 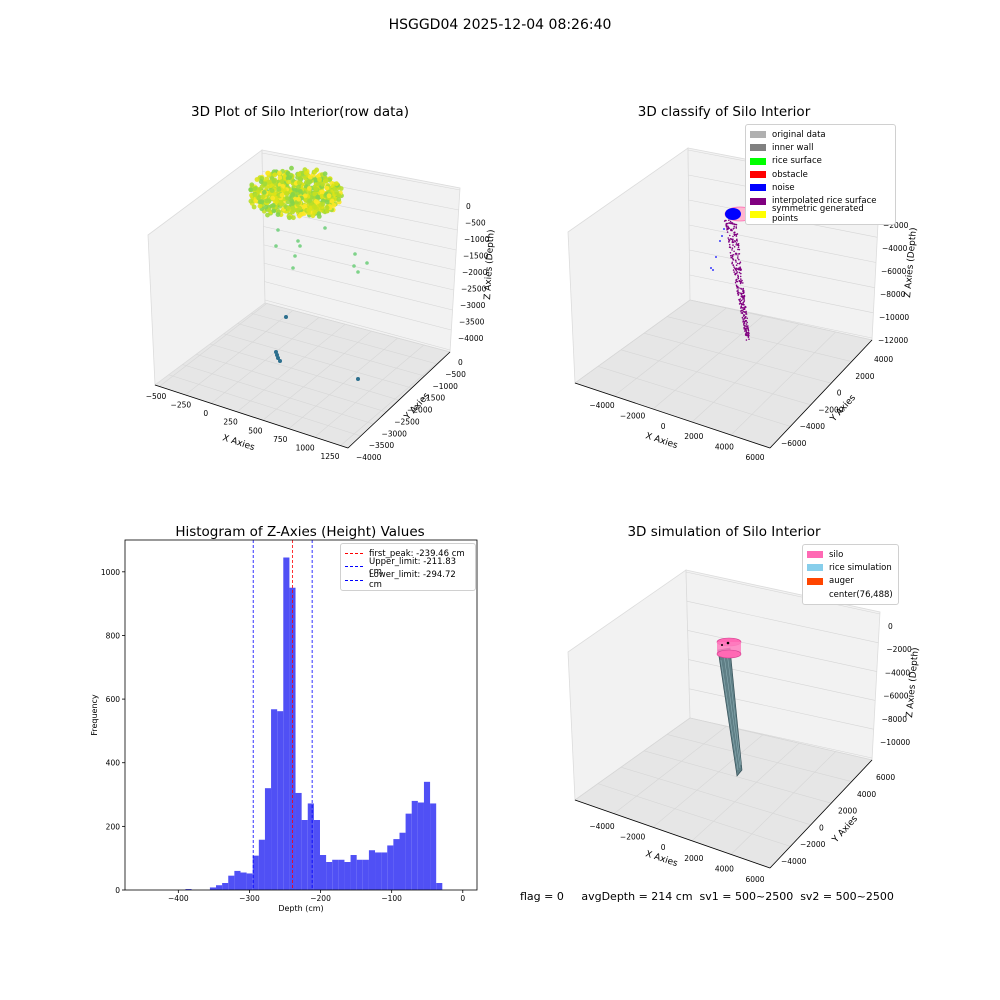 I want to click on z-tick-label: −3500, so click(x=472, y=322).